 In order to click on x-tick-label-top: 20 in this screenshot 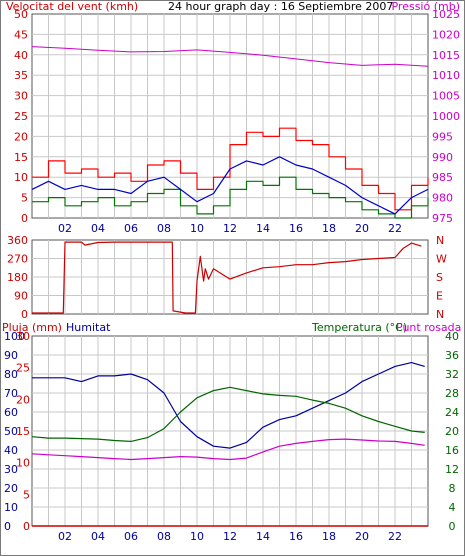, I will do `click(362, 228)`.